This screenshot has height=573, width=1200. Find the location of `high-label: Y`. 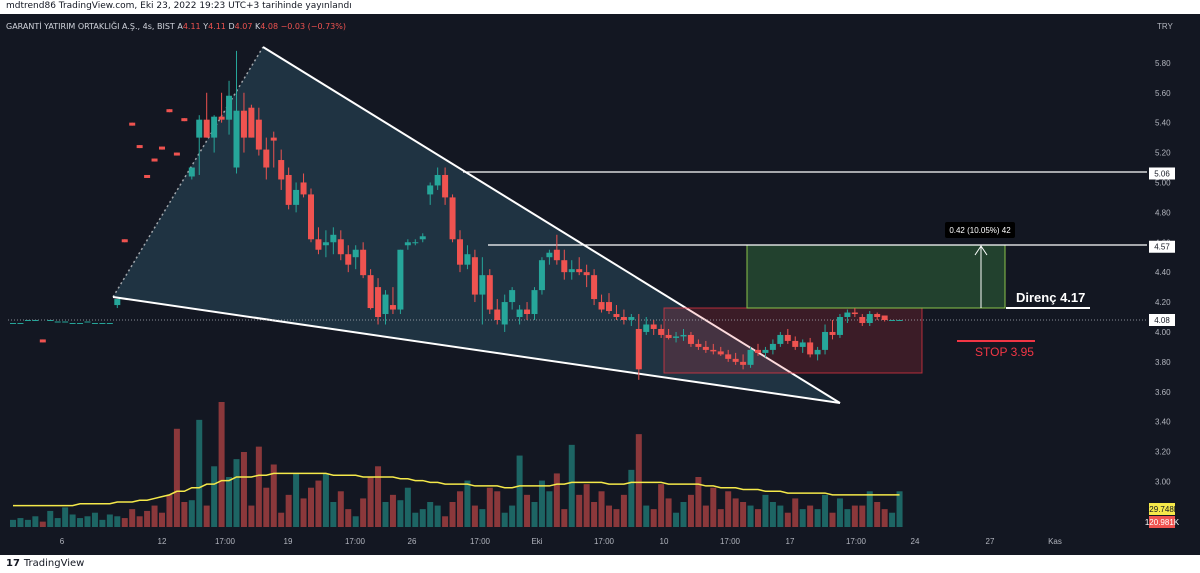

high-label: Y is located at coordinates (205, 26).